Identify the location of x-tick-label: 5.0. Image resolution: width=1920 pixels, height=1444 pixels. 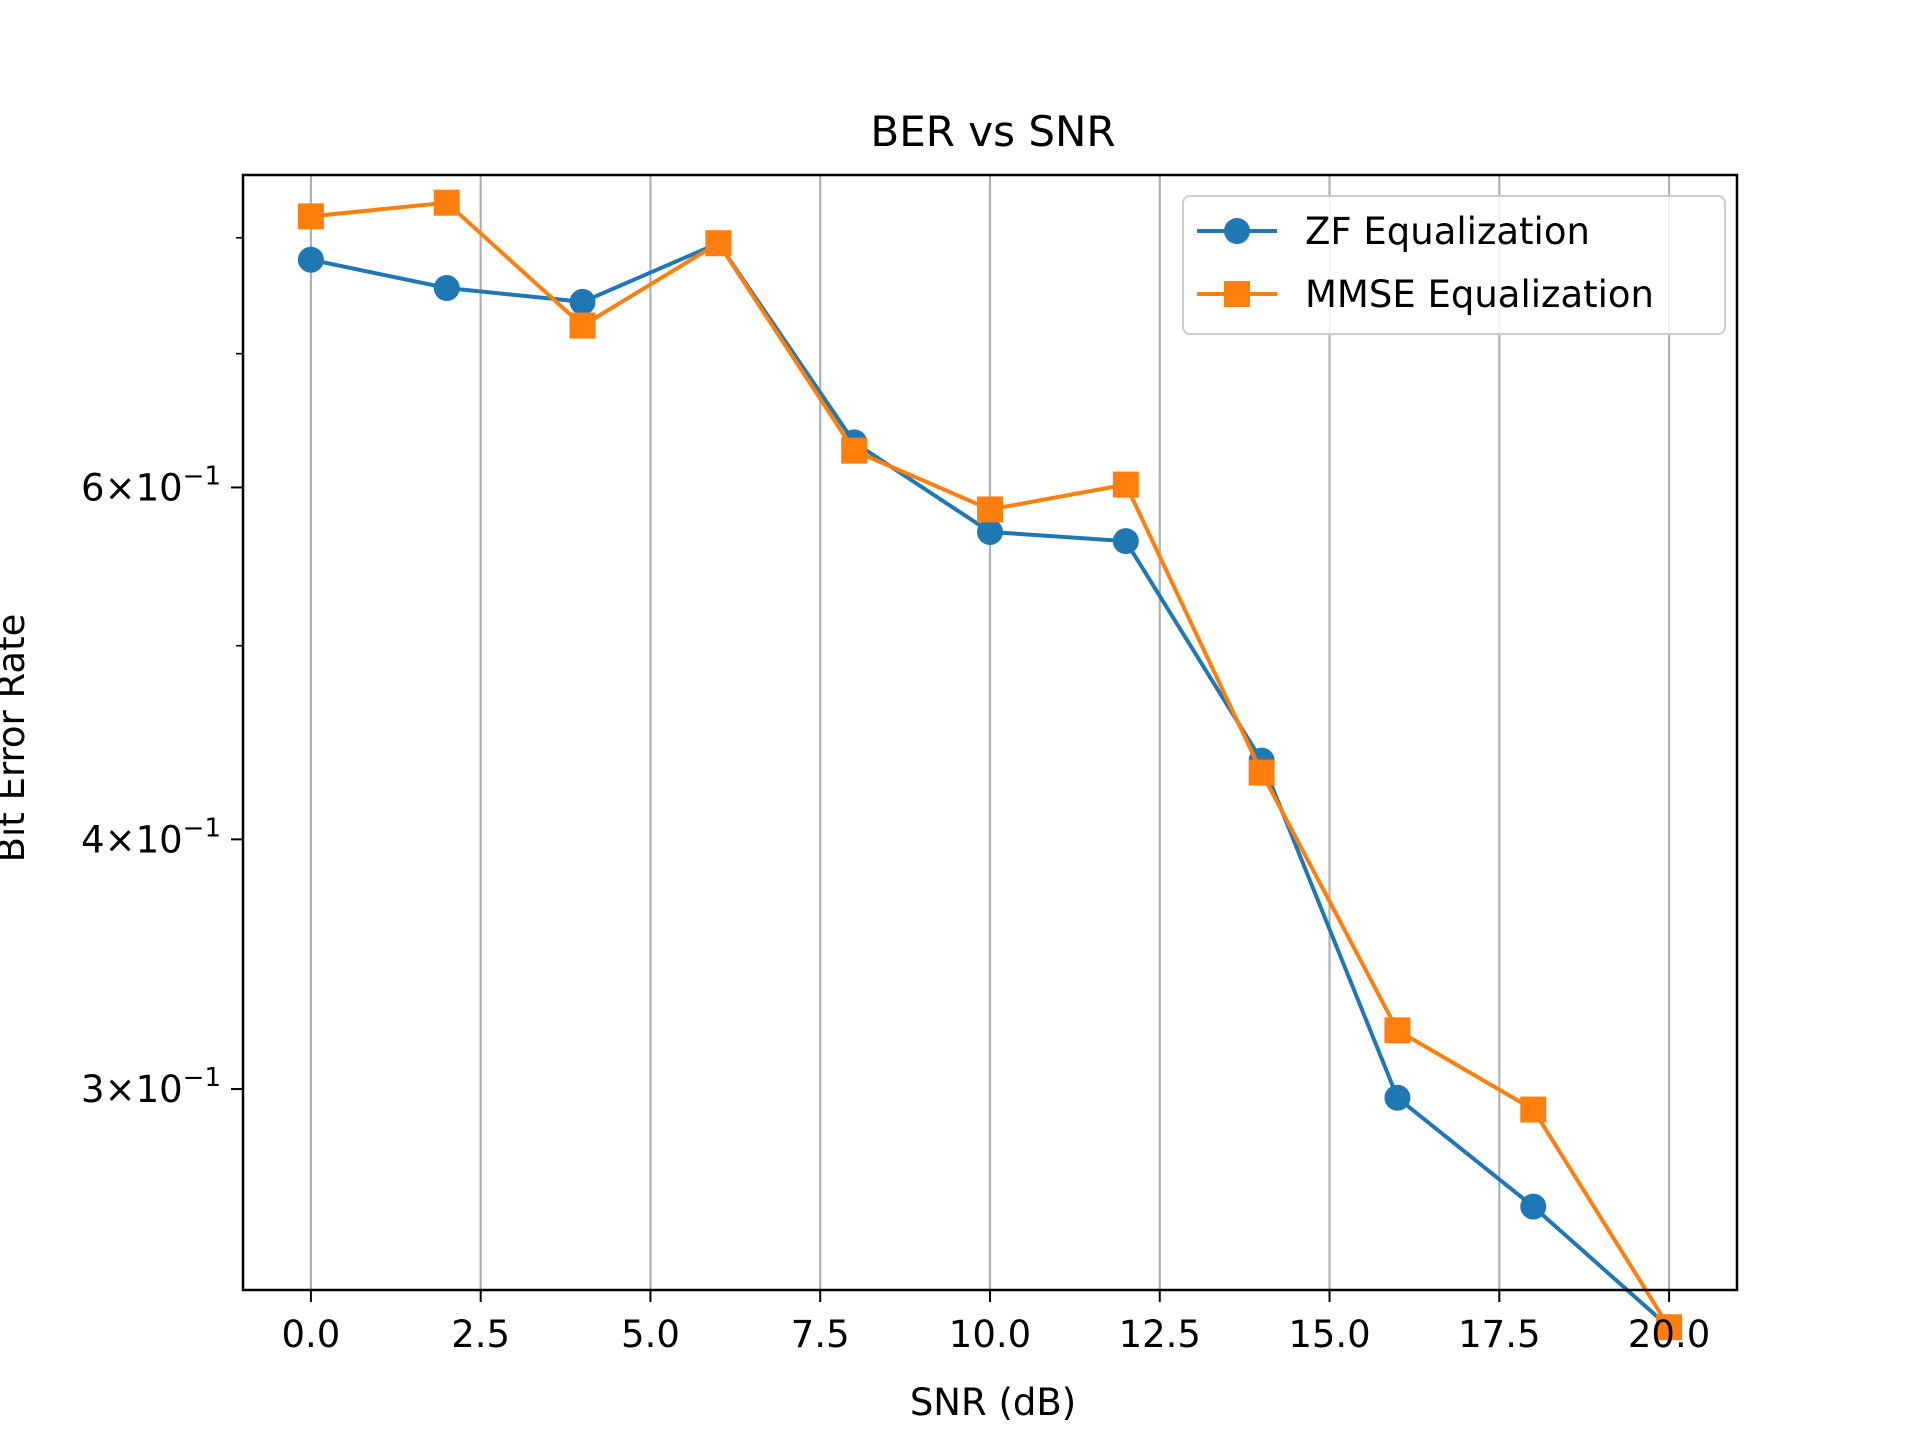
(650, 1334).